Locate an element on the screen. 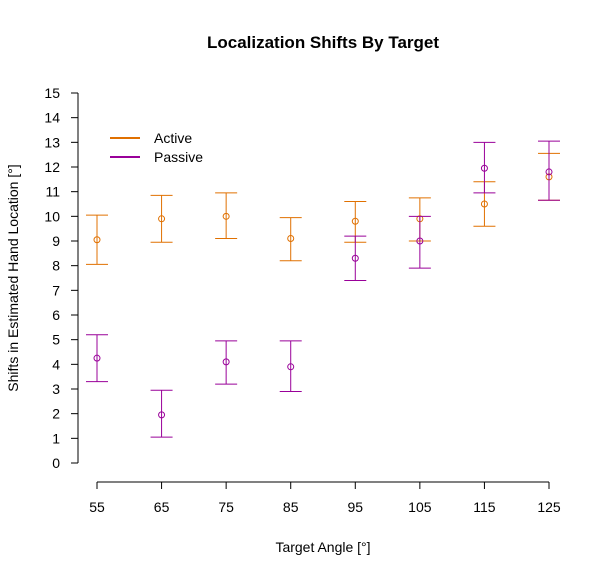 The width and height of the screenshot is (609, 575). y-tick-label: 5 is located at coordinates (56, 340).